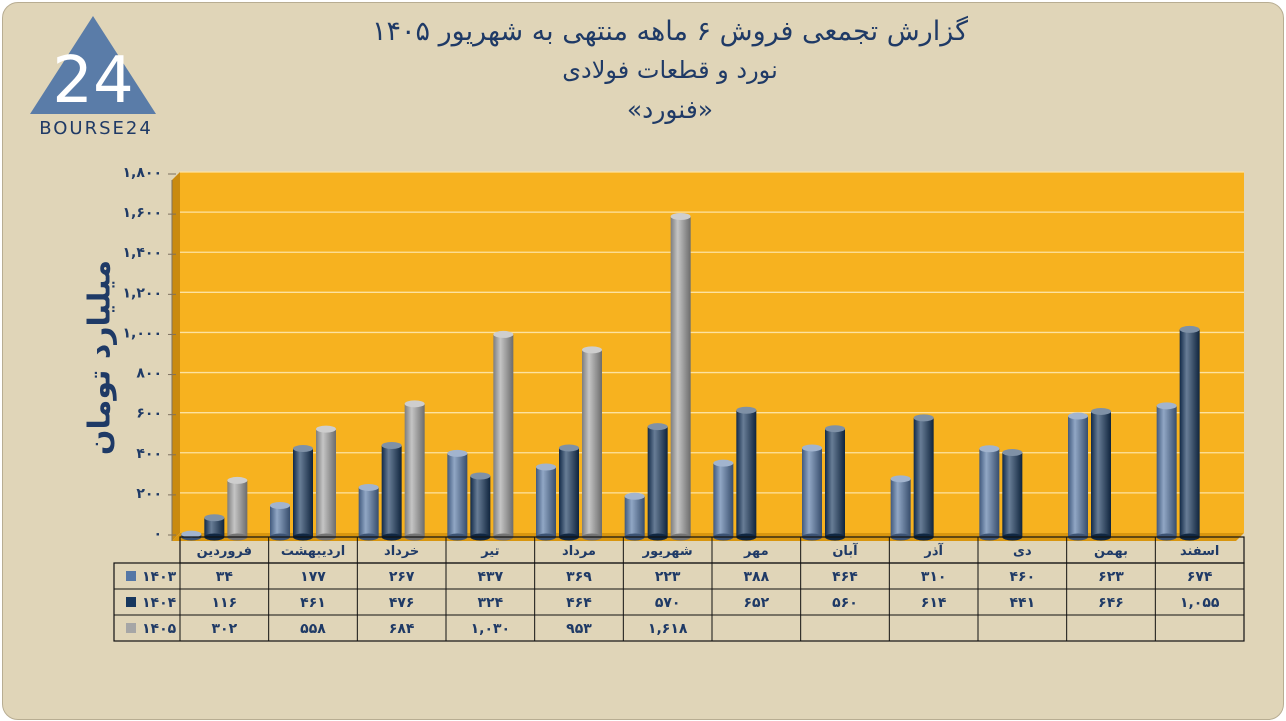 This screenshot has width=1286, height=721. What do you see at coordinates (667, 551) in the screenshot?
I see `table-category-label: شهریور` at bounding box center [667, 551].